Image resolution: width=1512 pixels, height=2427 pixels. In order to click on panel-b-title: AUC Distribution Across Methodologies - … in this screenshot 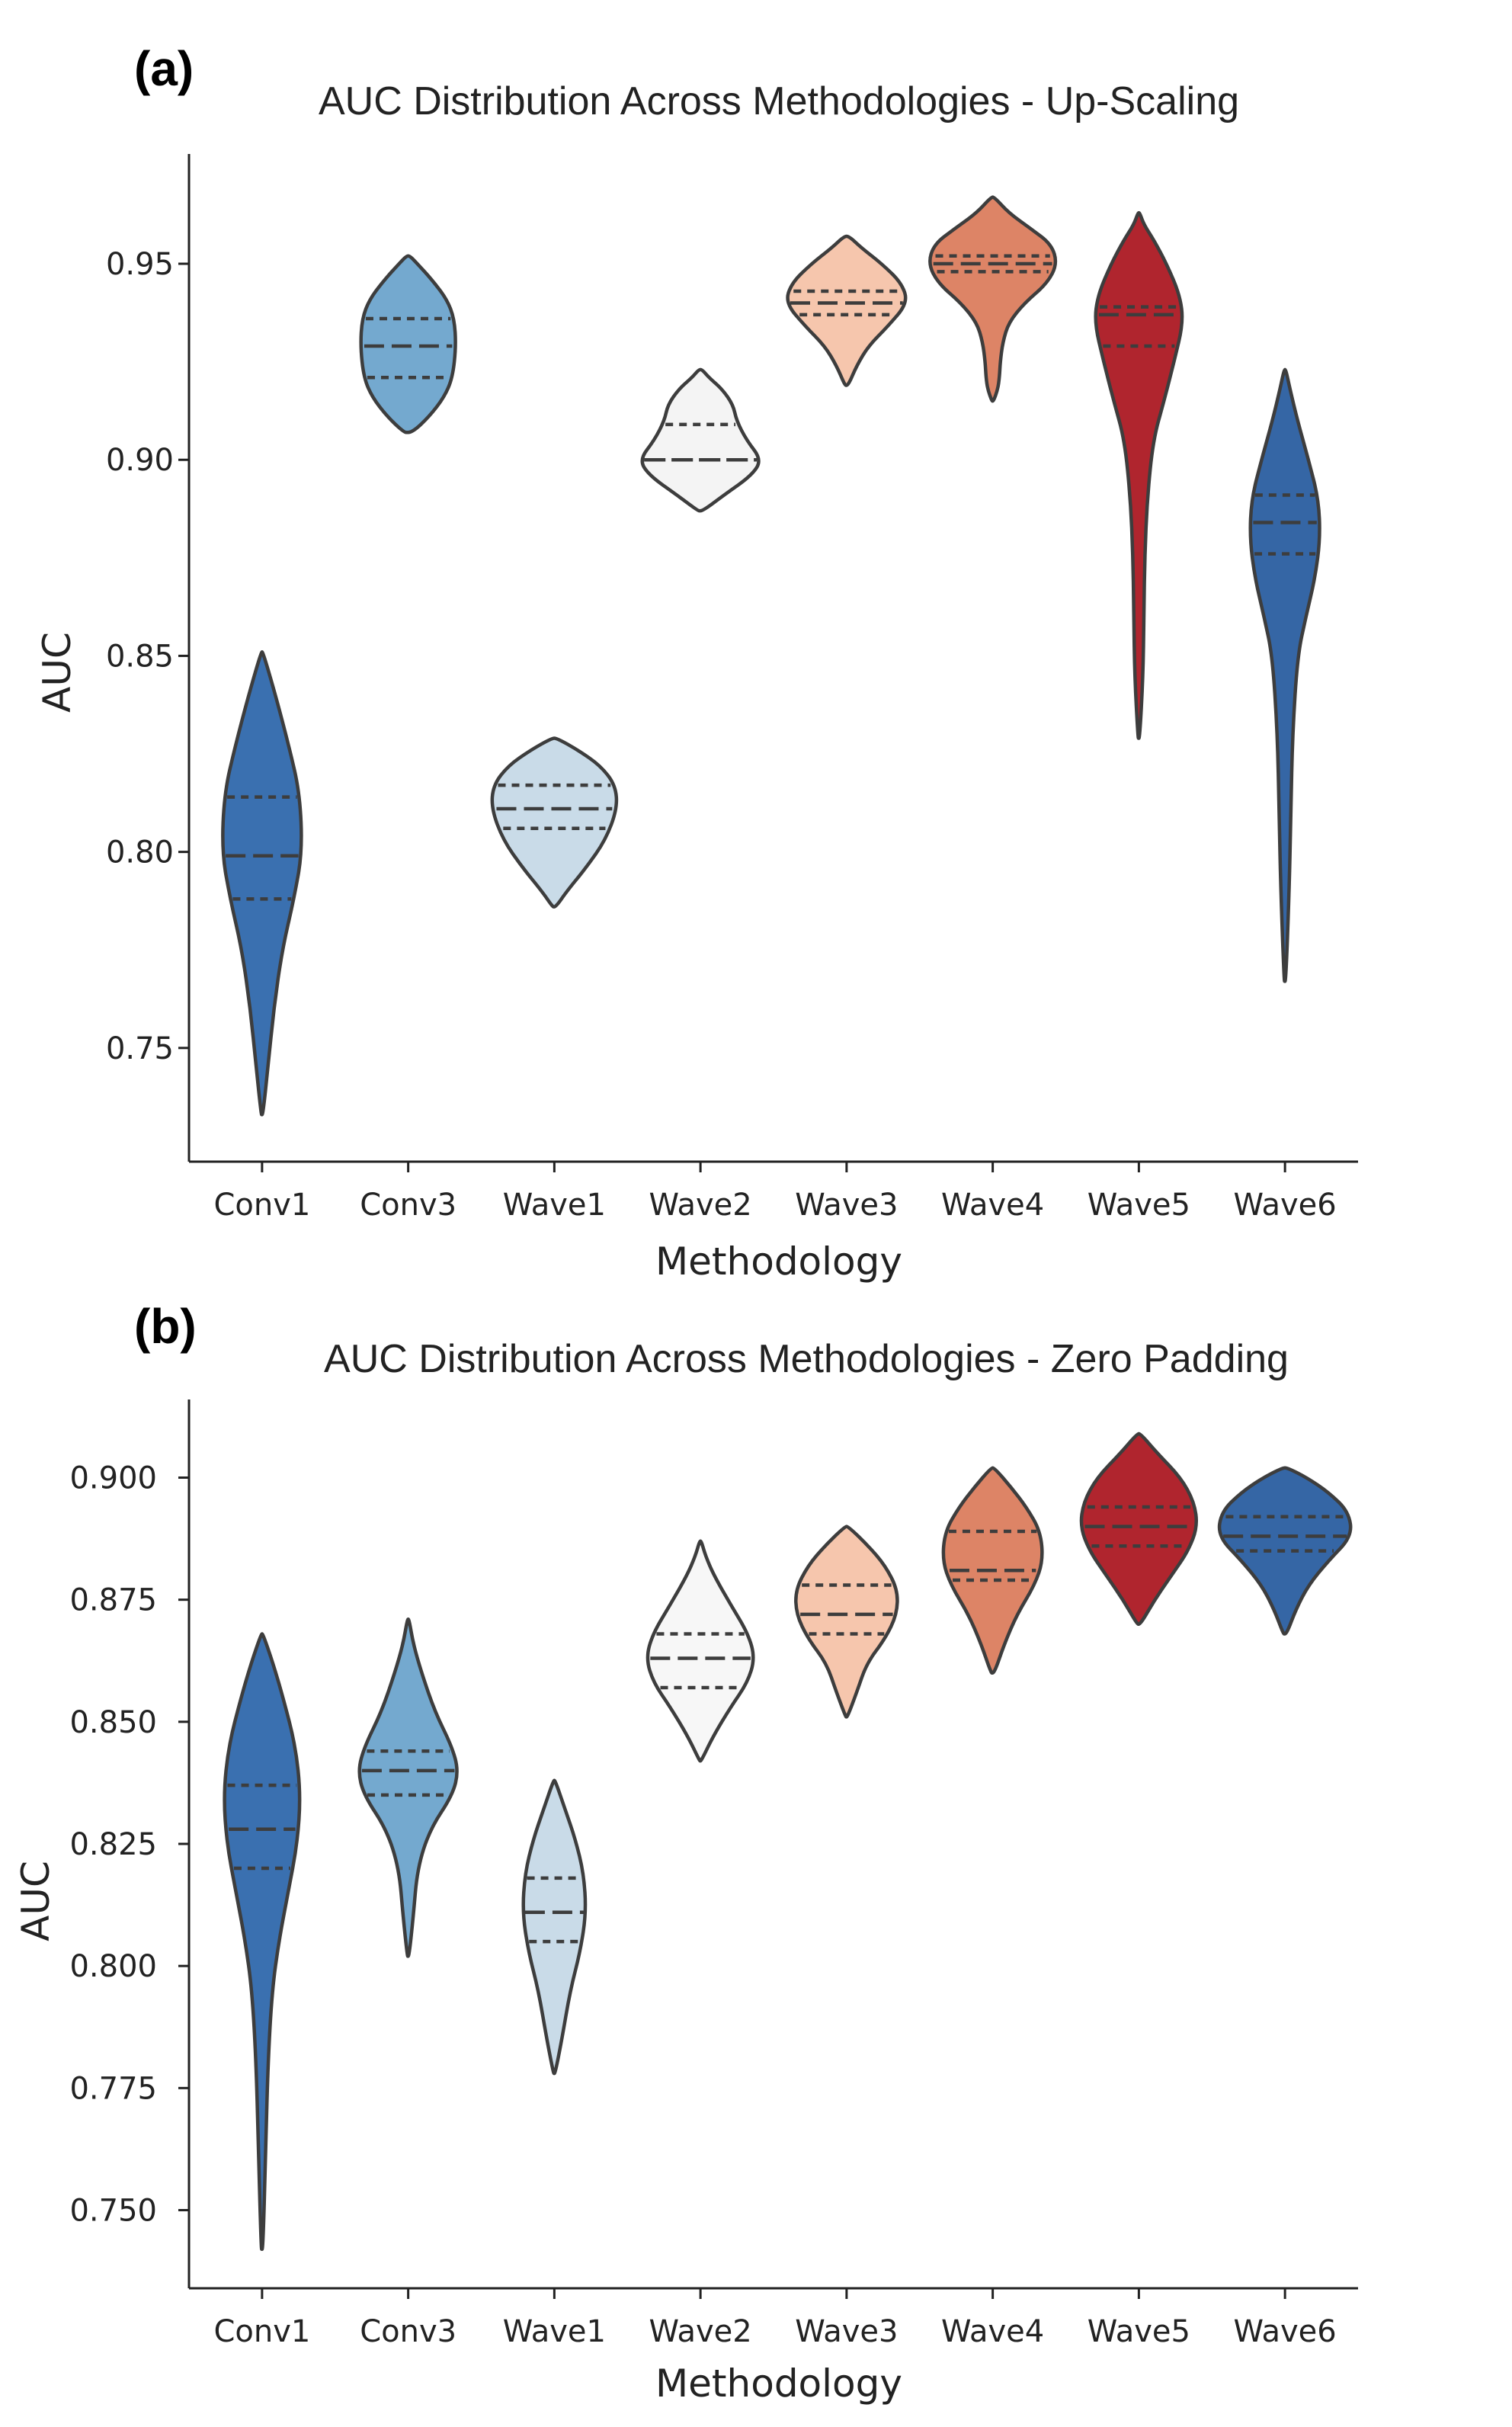, I will do `click(806, 1359)`.